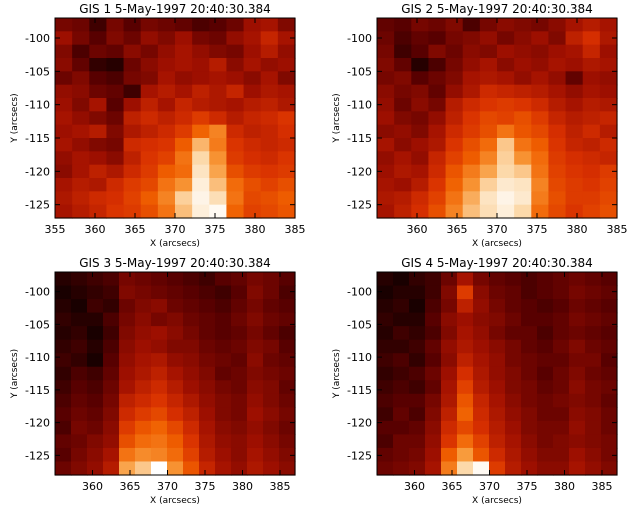 This screenshot has height=512, width=640. What do you see at coordinates (37, 357) in the screenshot?
I see `y-tick-label: -110` at bounding box center [37, 357].